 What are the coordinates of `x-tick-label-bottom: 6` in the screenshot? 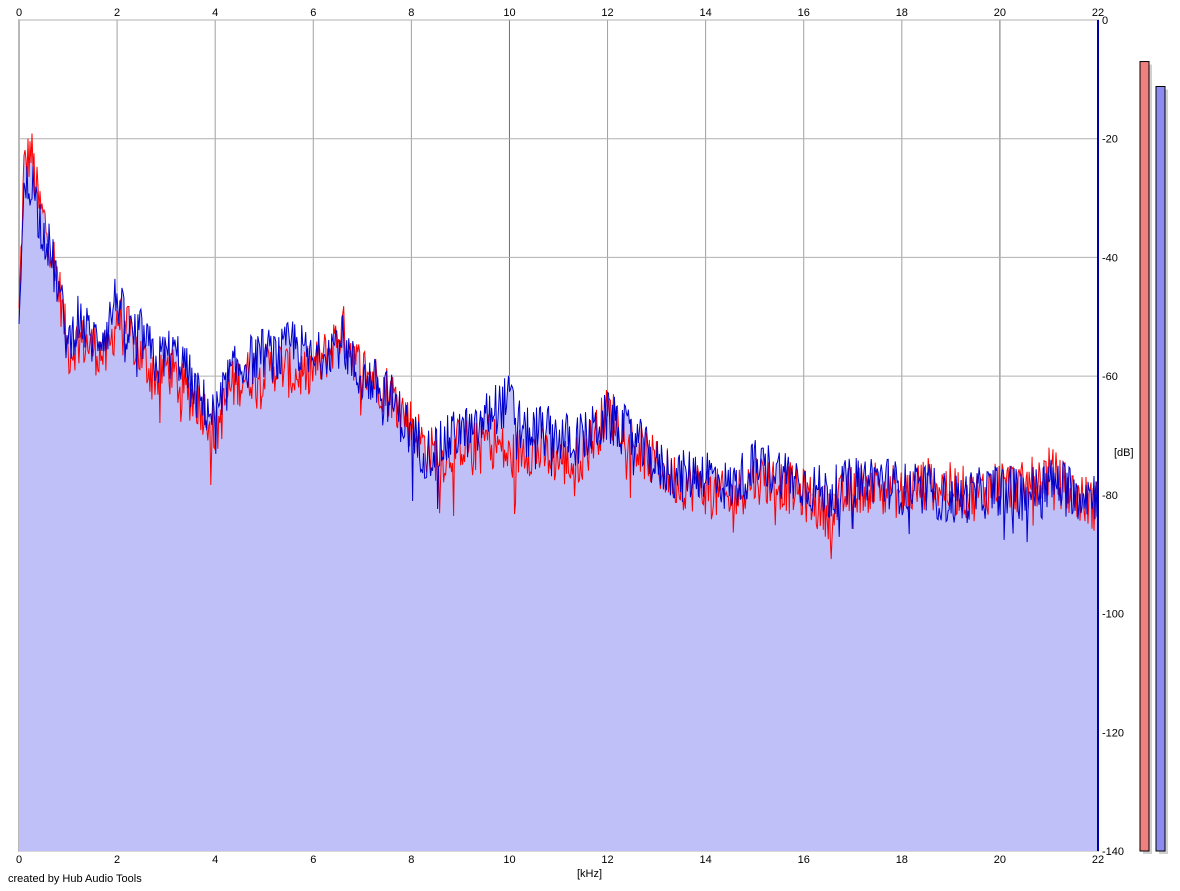 It's located at (313, 860).